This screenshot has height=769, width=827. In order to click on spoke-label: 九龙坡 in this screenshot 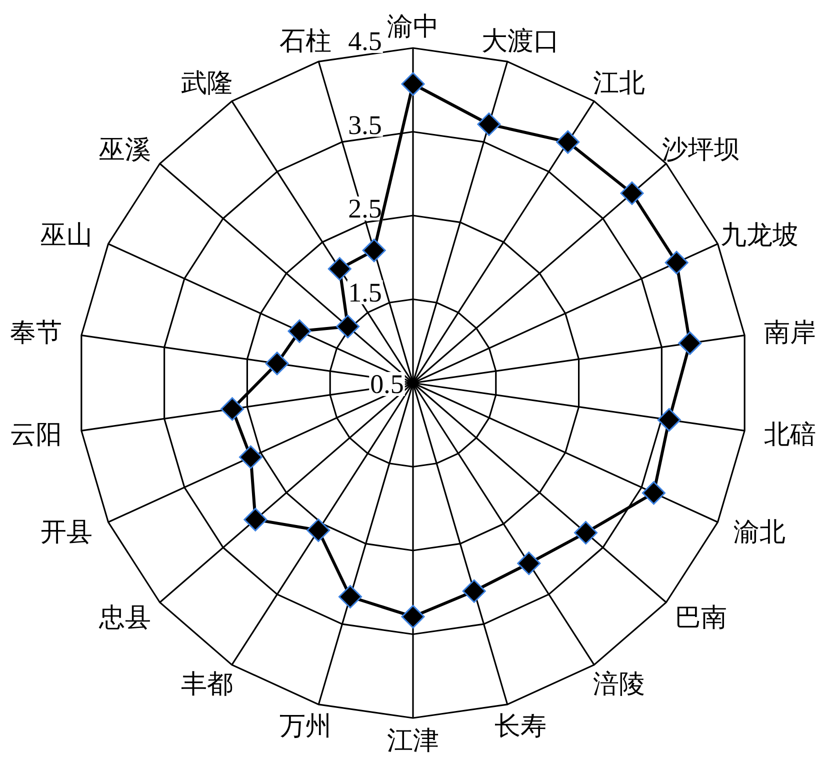, I will do `click(759, 235)`.